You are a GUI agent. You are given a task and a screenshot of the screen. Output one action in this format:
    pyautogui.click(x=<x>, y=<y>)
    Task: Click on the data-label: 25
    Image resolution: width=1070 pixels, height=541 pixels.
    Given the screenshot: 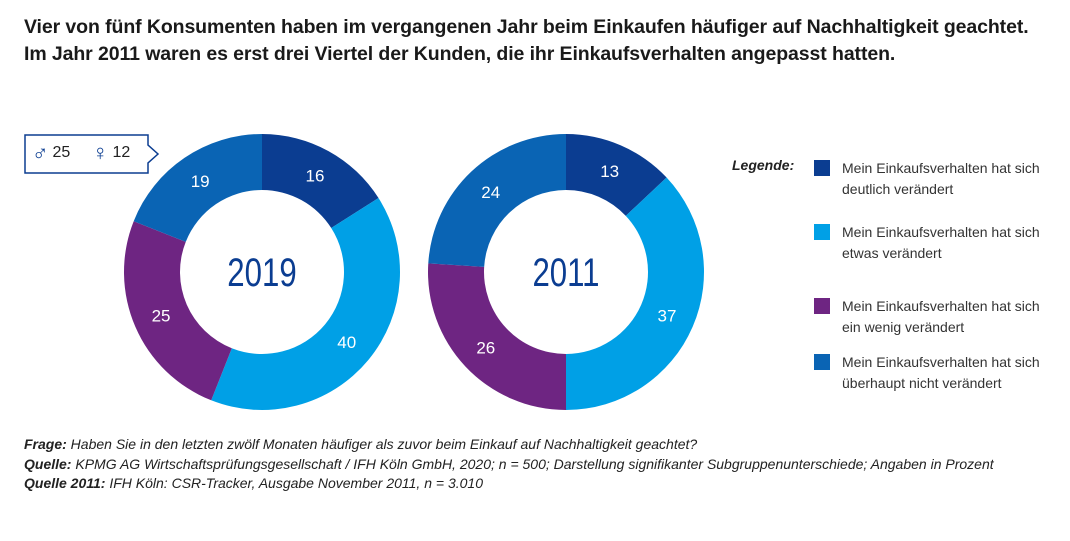 What is the action you would take?
    pyautogui.click(x=161, y=316)
    